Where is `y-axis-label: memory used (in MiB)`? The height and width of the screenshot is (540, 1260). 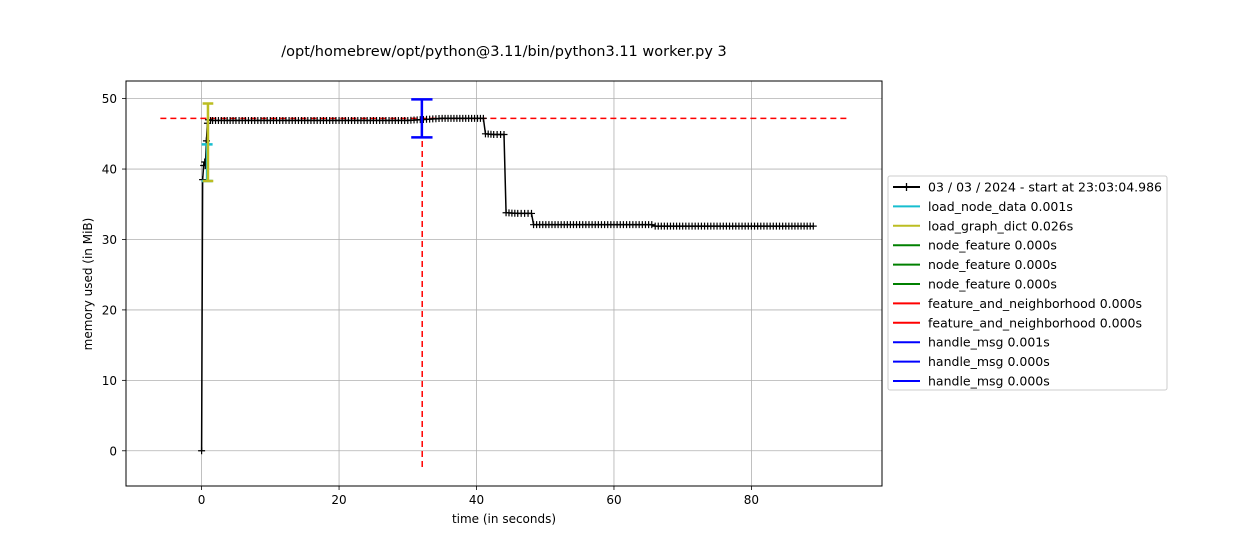 y-axis-label: memory used (in MiB) is located at coordinates (88, 284).